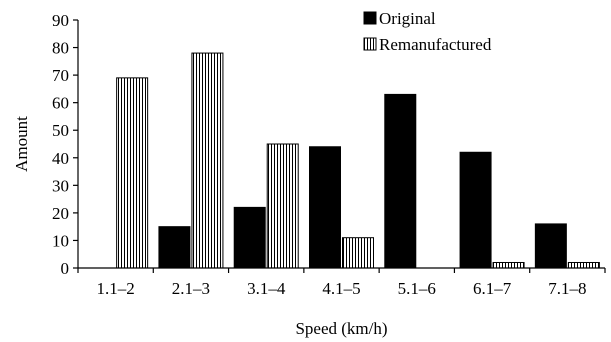 Image resolution: width=611 pixels, height=342 pixels. I want to click on x-axis-ticks: 1.1–2 2.1–3 3.1–4 4.1–5 5.1–6 6.1–7 7.1–8, so click(341, 283).